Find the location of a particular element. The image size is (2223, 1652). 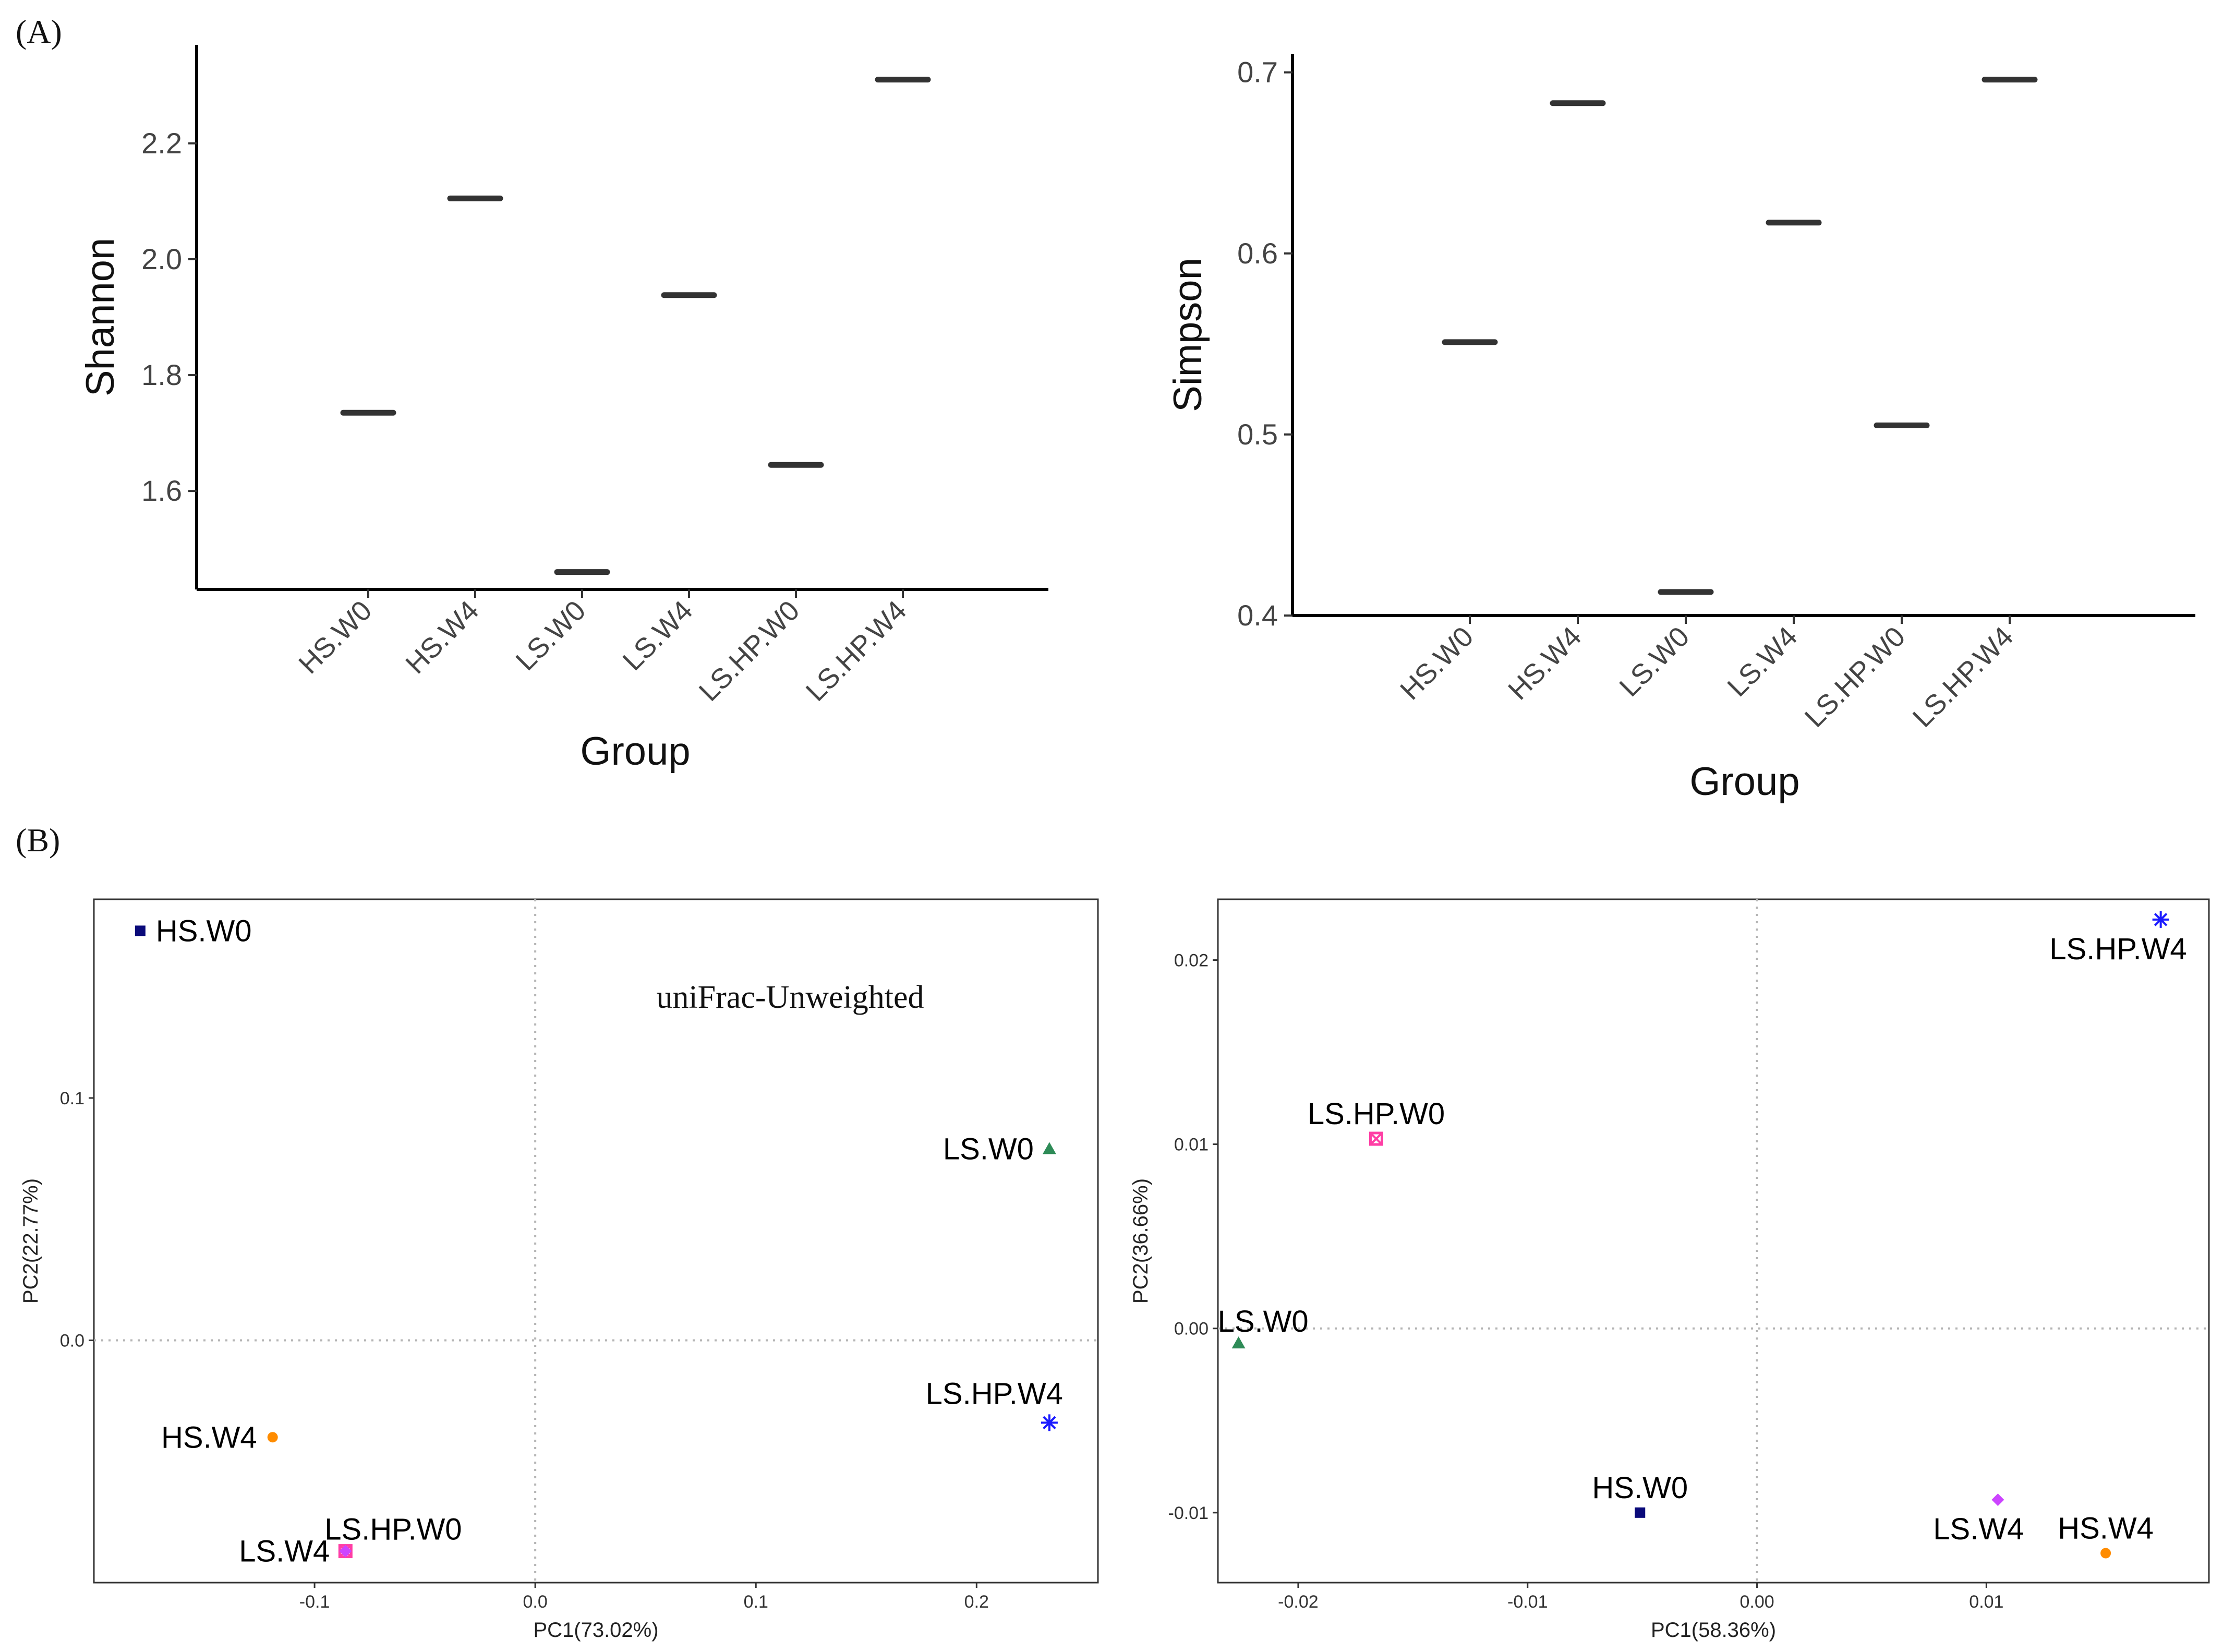

panel-label-a: (A) is located at coordinates (39, 32).